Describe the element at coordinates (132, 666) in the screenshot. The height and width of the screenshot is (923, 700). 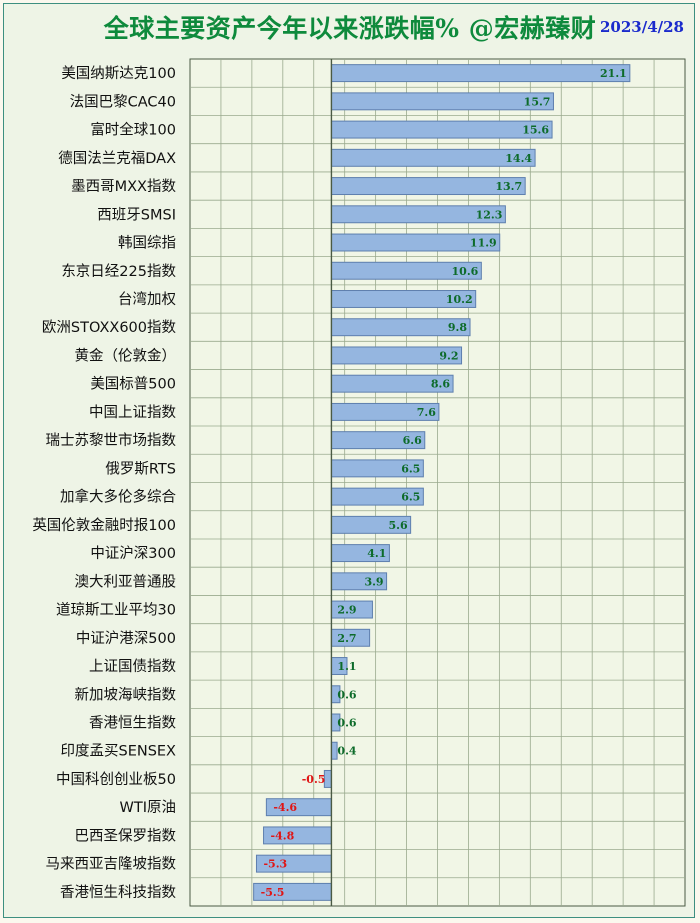
I see `category-label: 上证国债指数` at that location.